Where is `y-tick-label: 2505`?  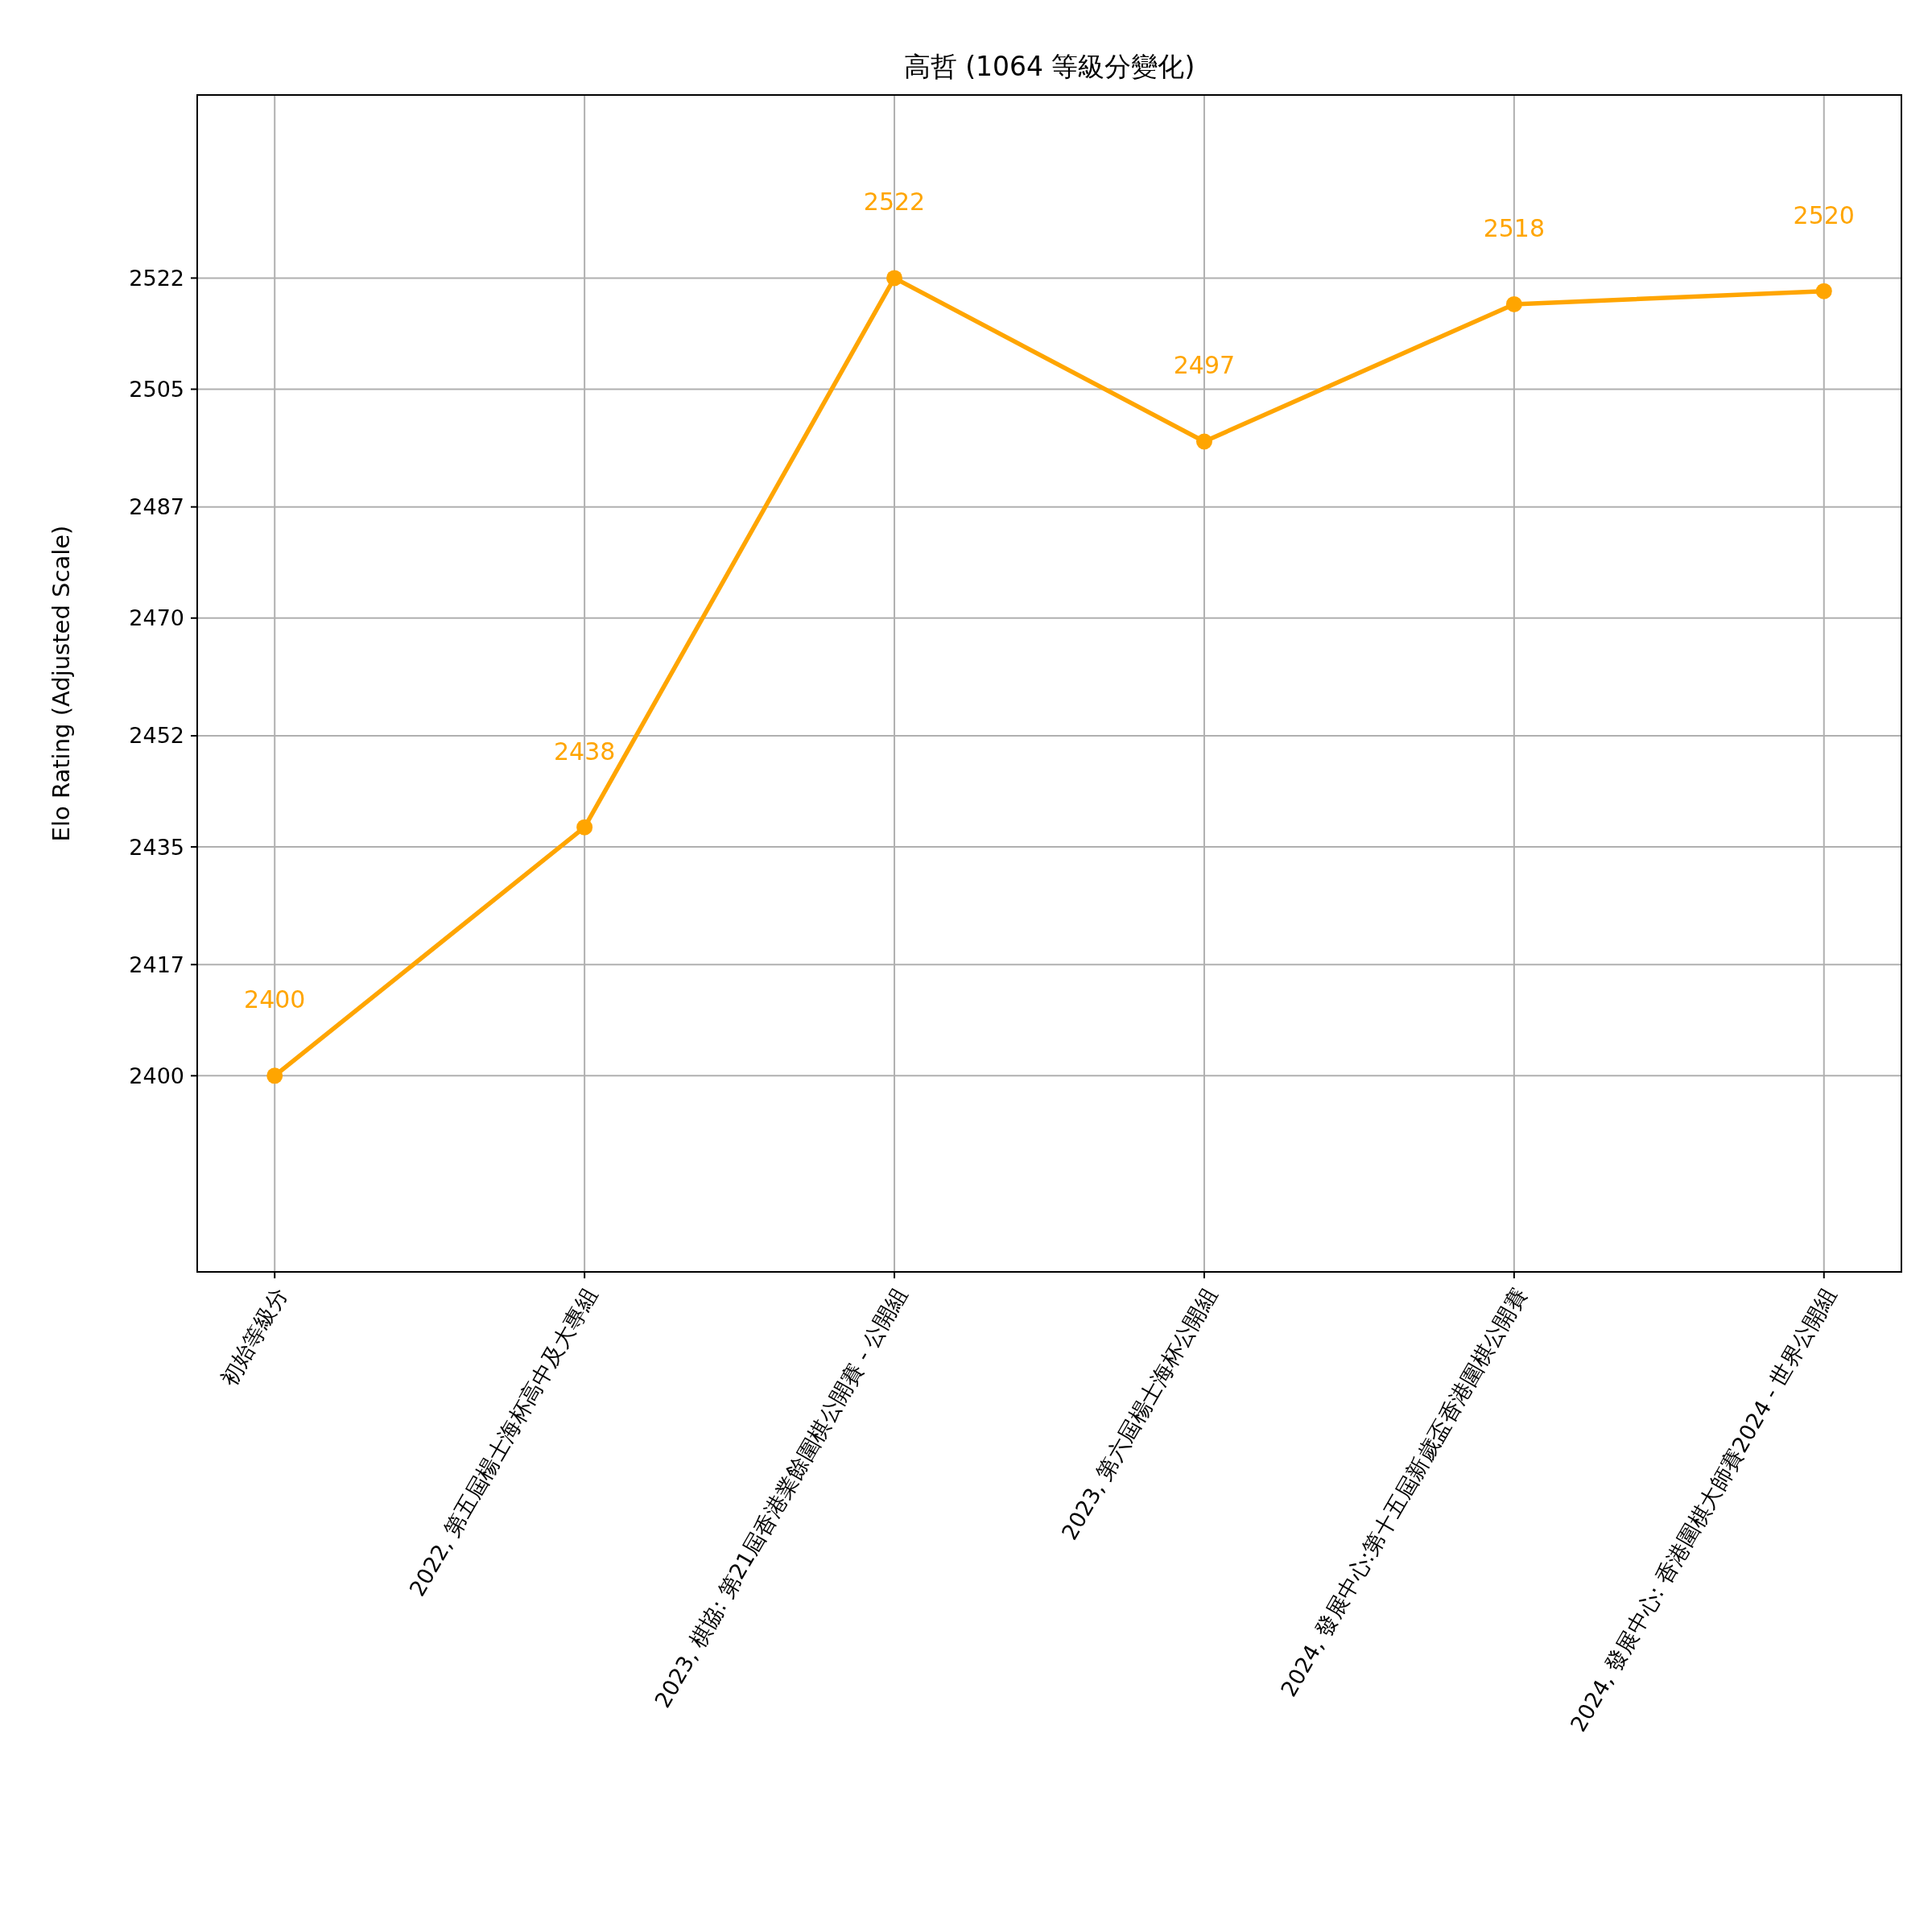 y-tick-label: 2505 is located at coordinates (156, 389).